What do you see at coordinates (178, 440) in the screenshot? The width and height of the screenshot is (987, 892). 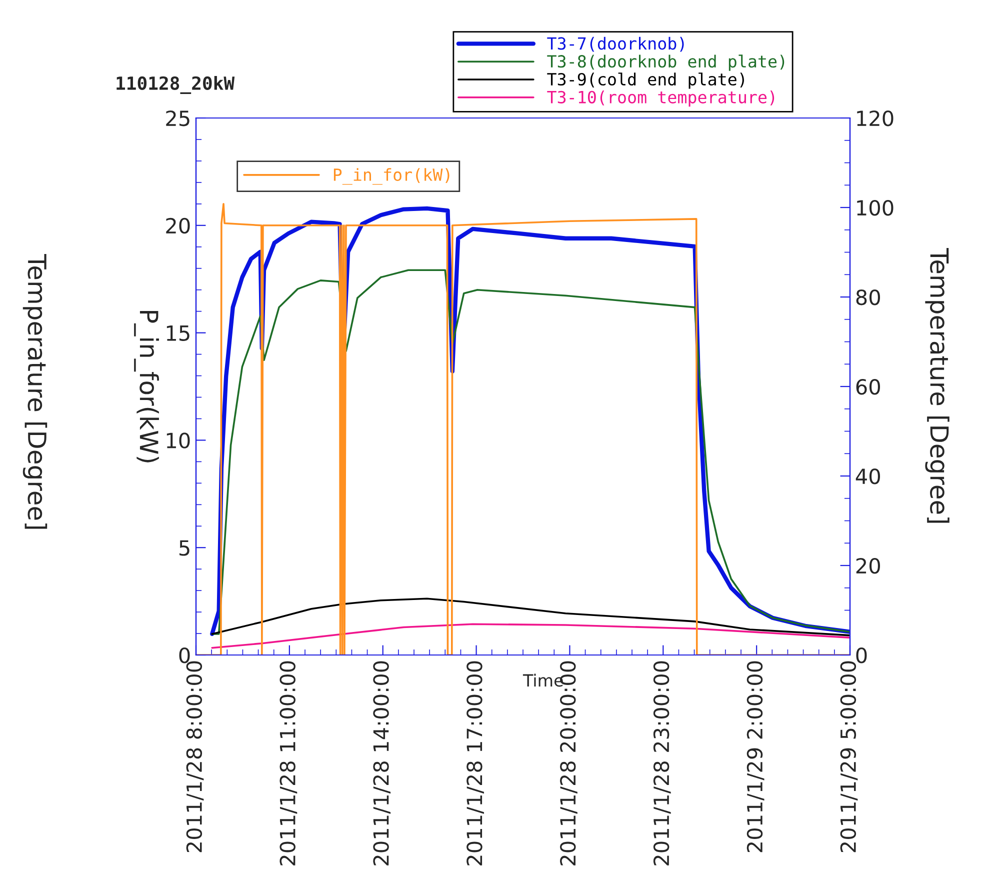 I see `y-tick-label: 10` at bounding box center [178, 440].